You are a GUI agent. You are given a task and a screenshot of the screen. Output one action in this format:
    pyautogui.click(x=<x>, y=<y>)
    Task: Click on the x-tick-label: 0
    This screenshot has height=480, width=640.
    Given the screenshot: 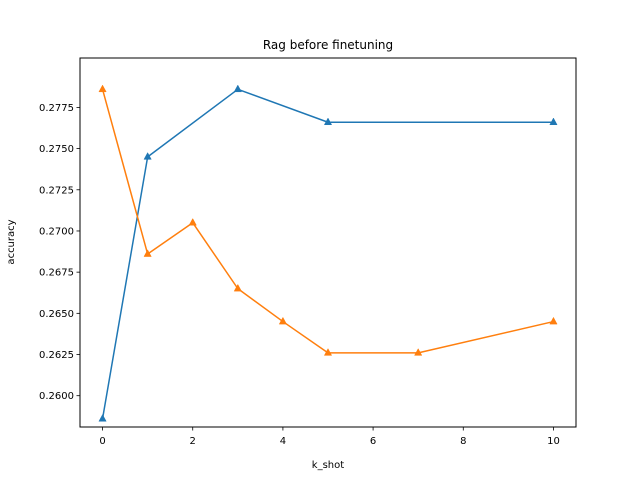 What is the action you would take?
    pyautogui.click(x=102, y=441)
    